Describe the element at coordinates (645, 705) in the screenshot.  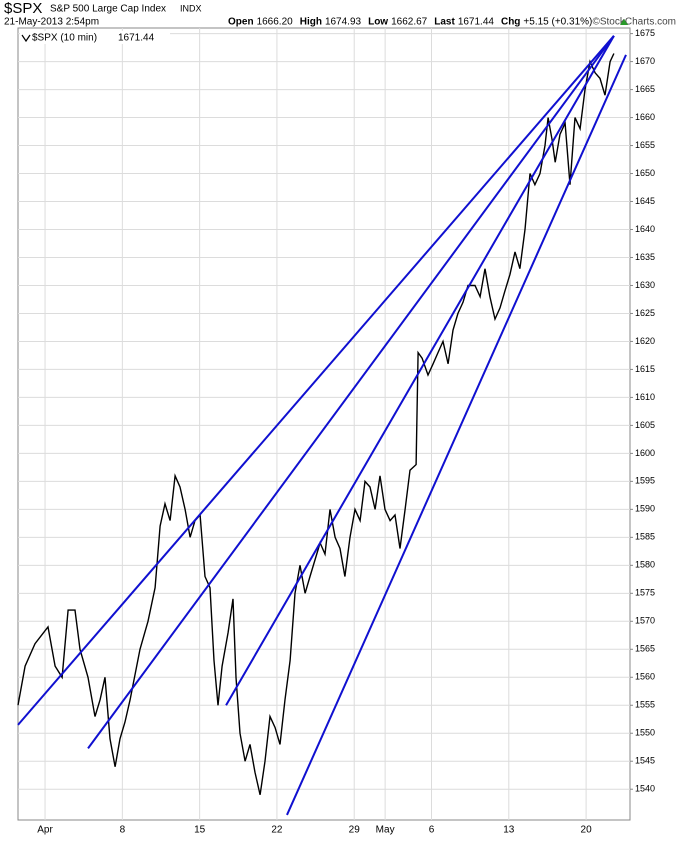
I see `y-tick-label: 1555` at that location.